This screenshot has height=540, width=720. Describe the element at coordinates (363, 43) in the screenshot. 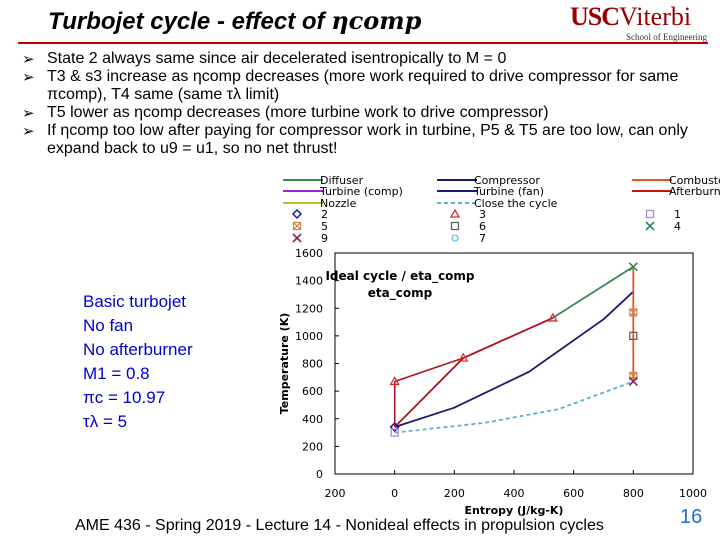

I see `title-underline` at that location.